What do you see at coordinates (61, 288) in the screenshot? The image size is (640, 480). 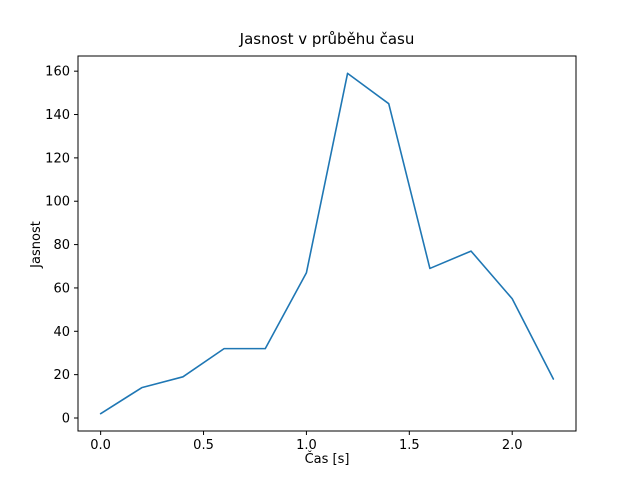 I see `y-tick-label: 60` at bounding box center [61, 288].